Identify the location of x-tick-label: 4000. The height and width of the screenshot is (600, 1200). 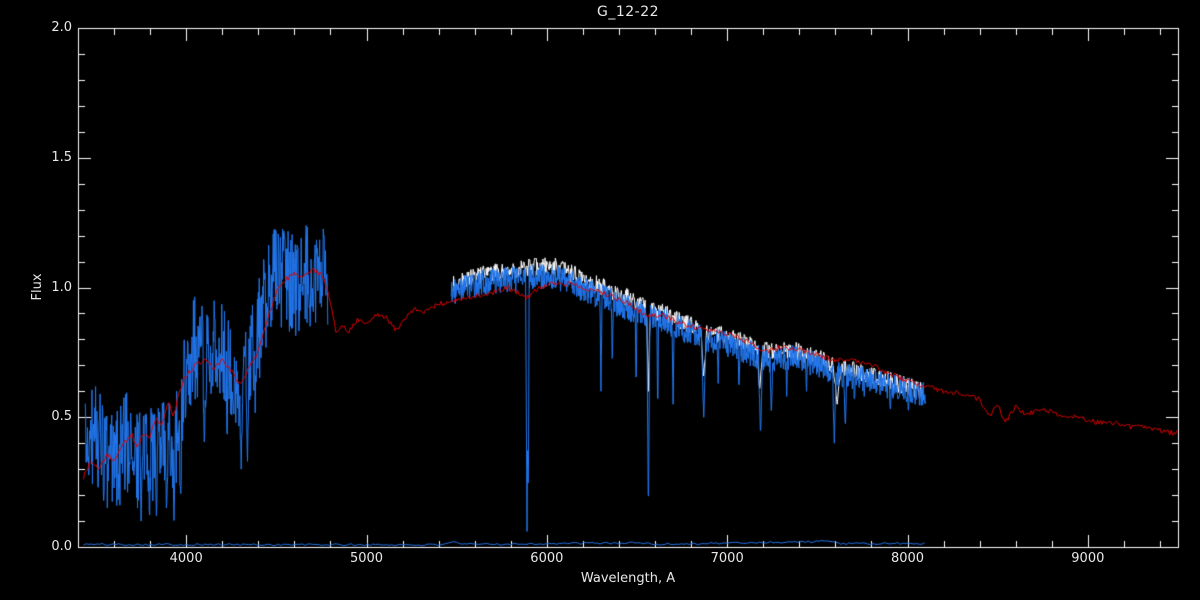
(186, 558).